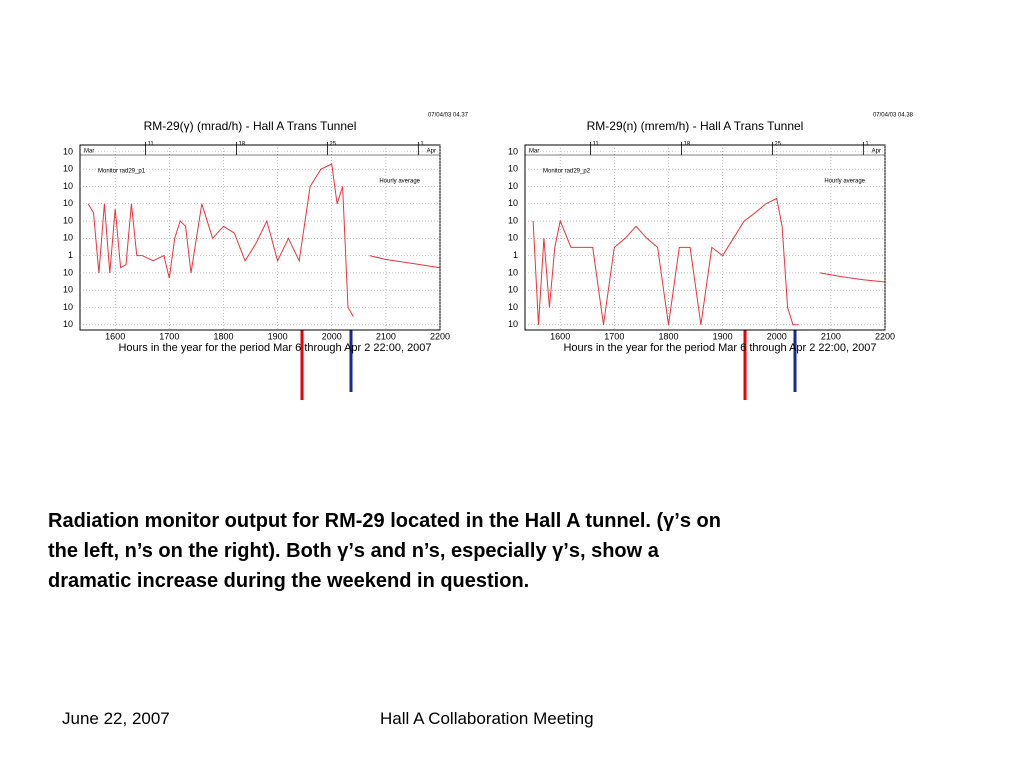  What do you see at coordinates (116, 718) in the screenshot?
I see `footer-date: June 22, 2007` at bounding box center [116, 718].